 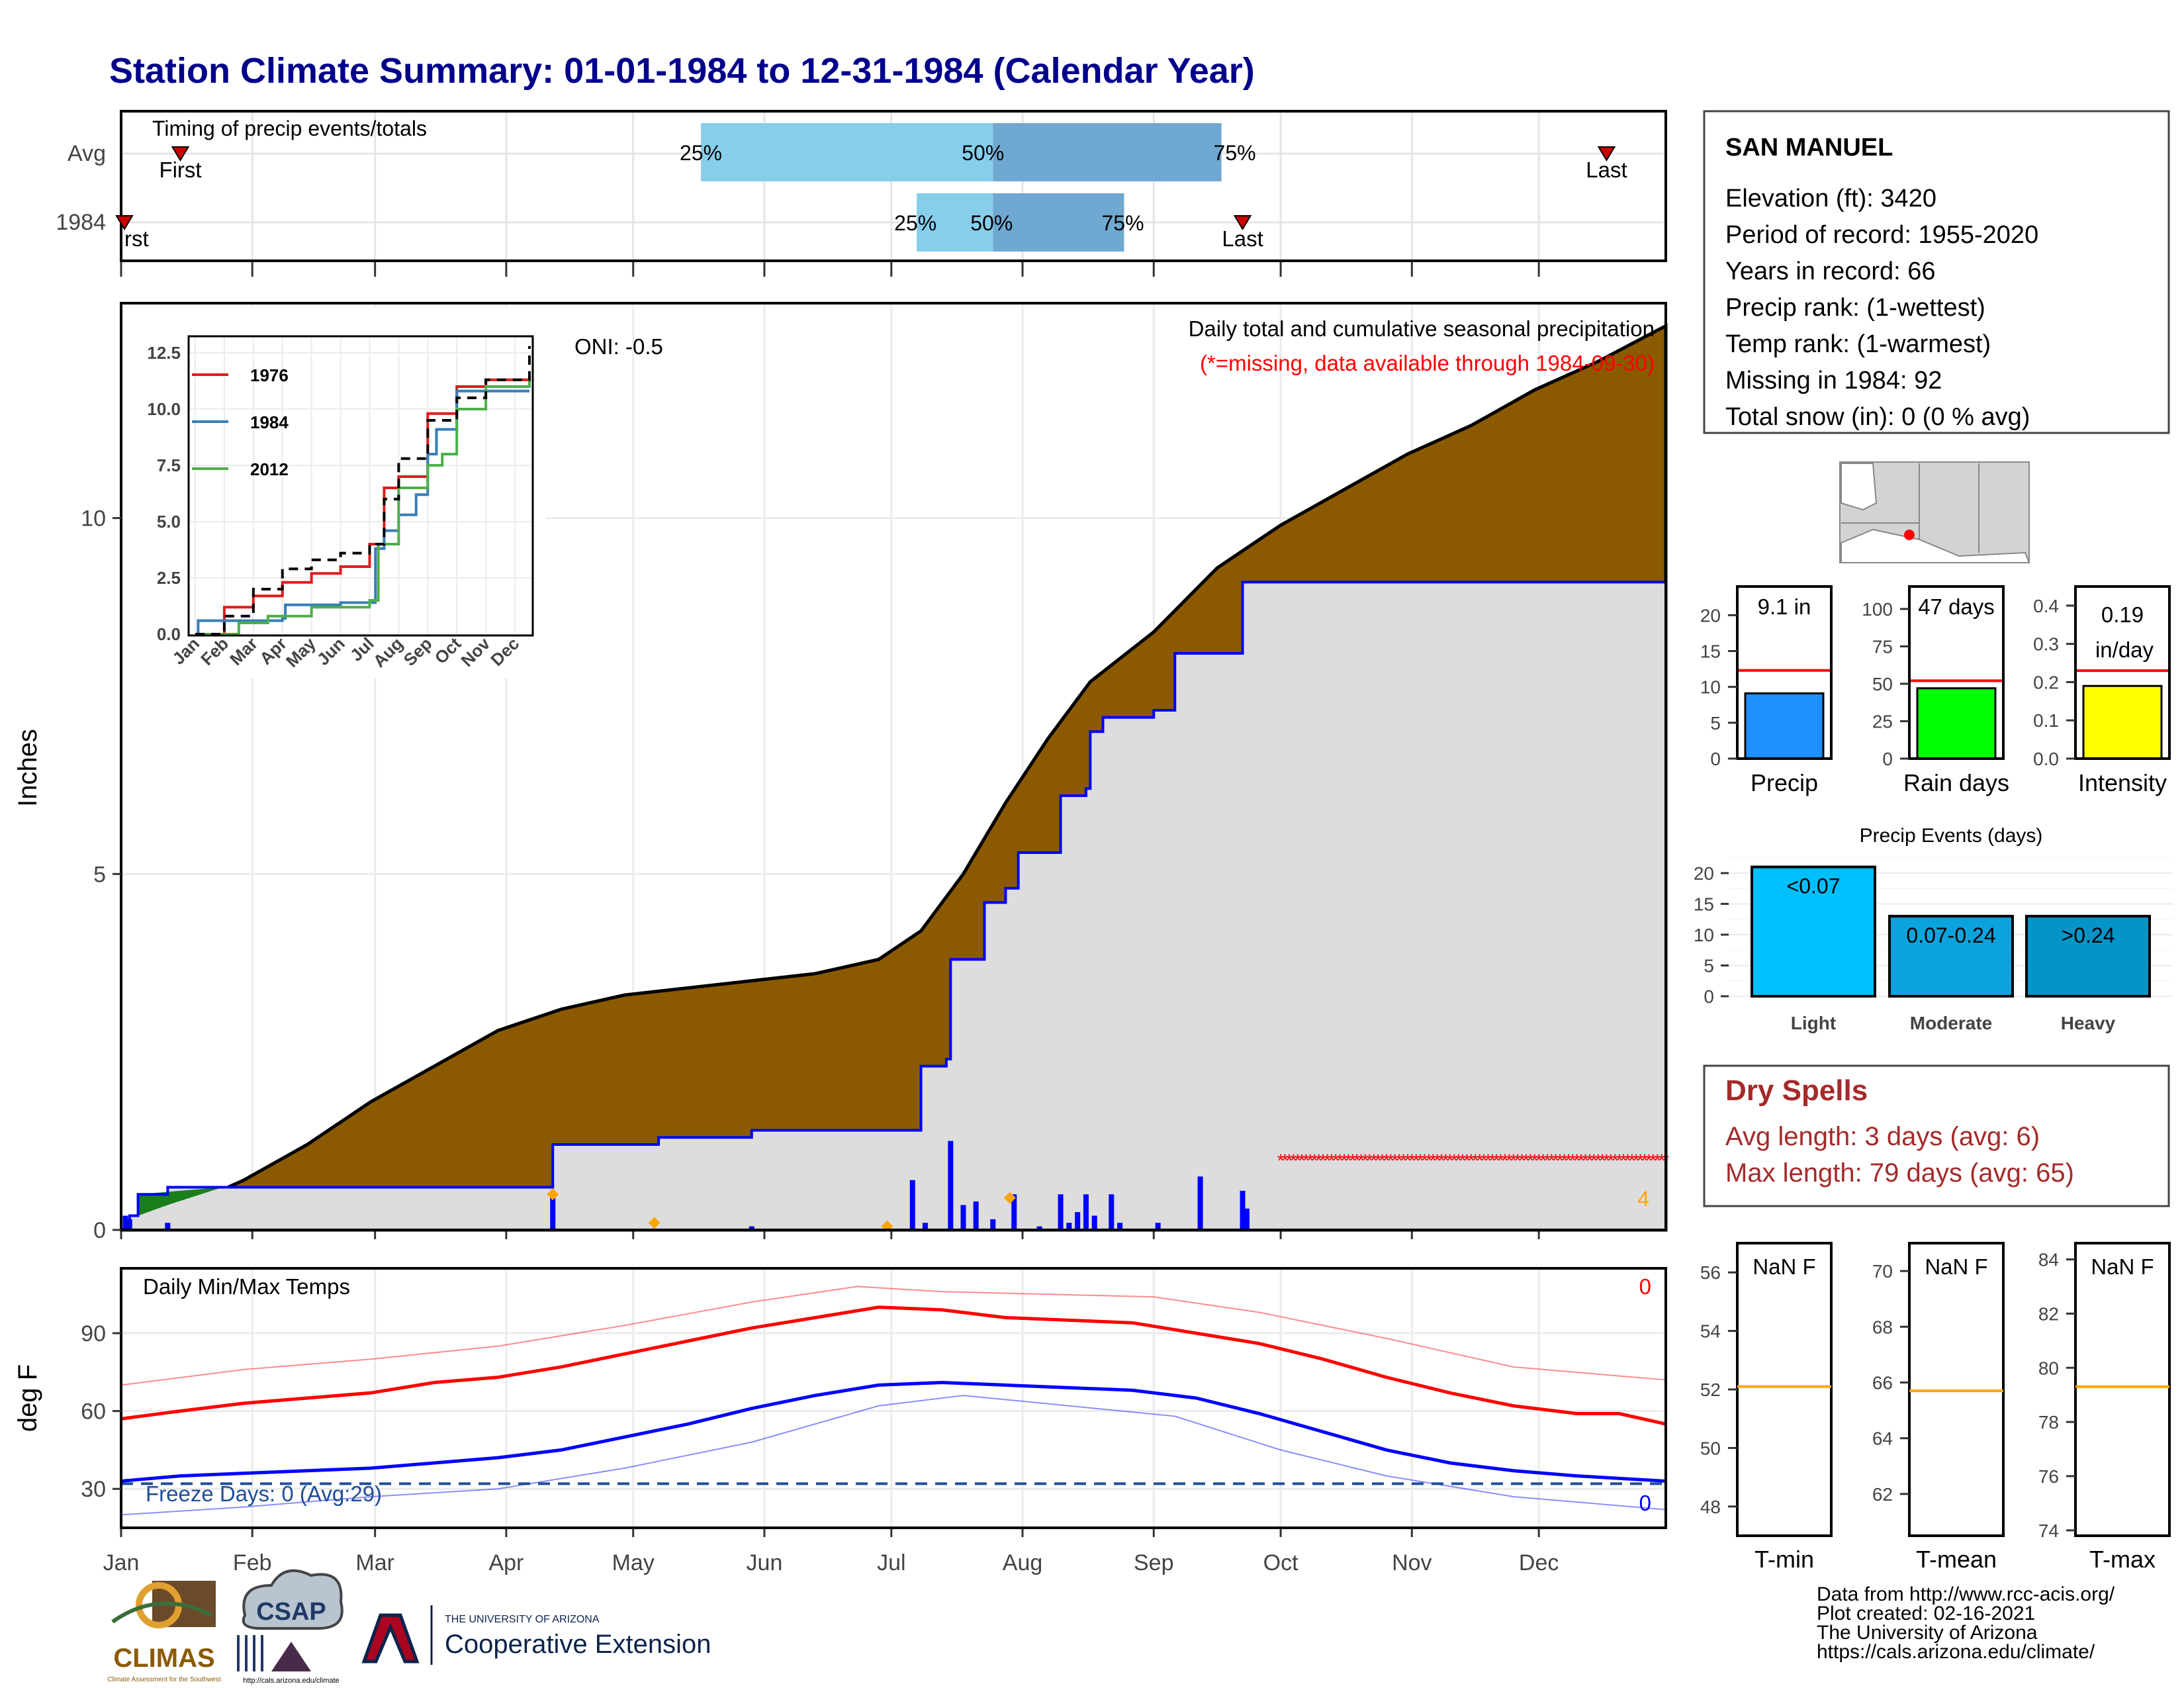 What do you see at coordinates (1888, 759) in the screenshot?
I see `rd-ytick-label-0: 0` at bounding box center [1888, 759].